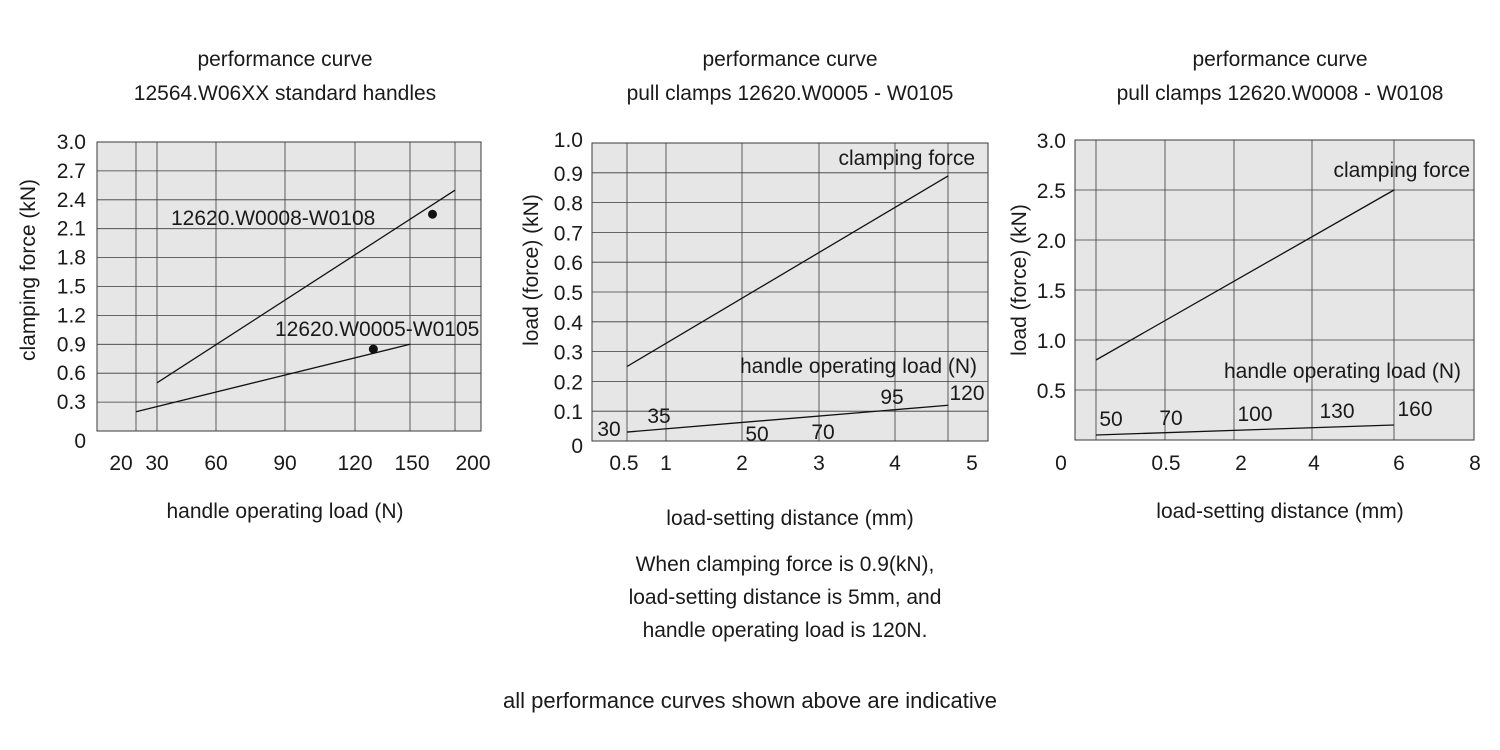 The image size is (1500, 750). I want to click on chart2-ytick-6: 0.6, so click(568, 263).